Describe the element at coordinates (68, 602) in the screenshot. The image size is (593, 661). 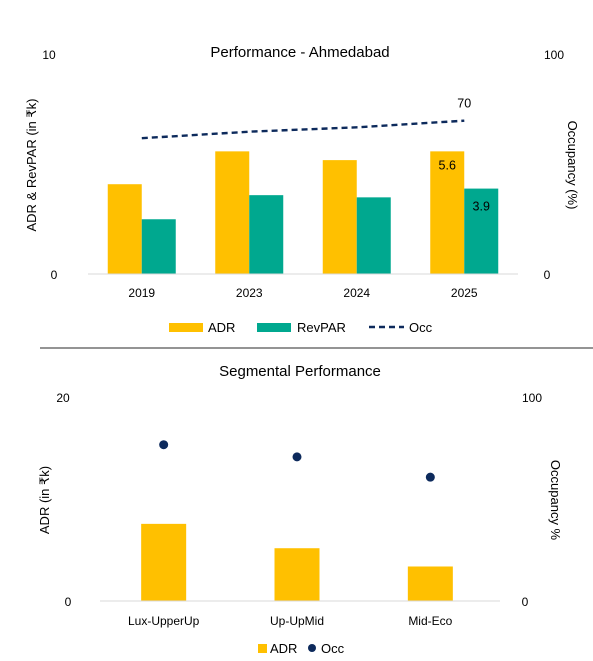
I see `chart2-y-tick-min: 0` at that location.